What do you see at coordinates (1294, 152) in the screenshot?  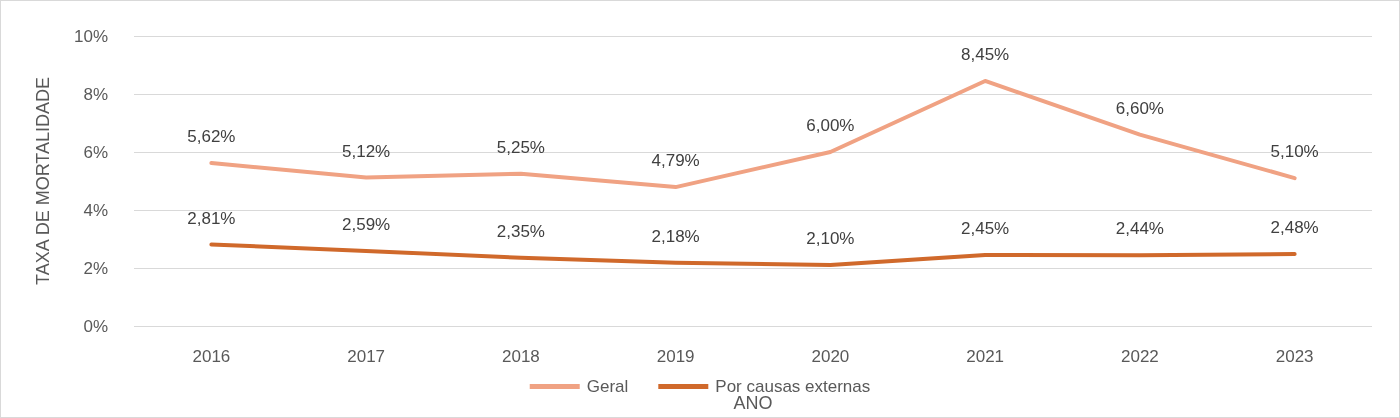 I see `data-label: 5,10%` at bounding box center [1294, 152].